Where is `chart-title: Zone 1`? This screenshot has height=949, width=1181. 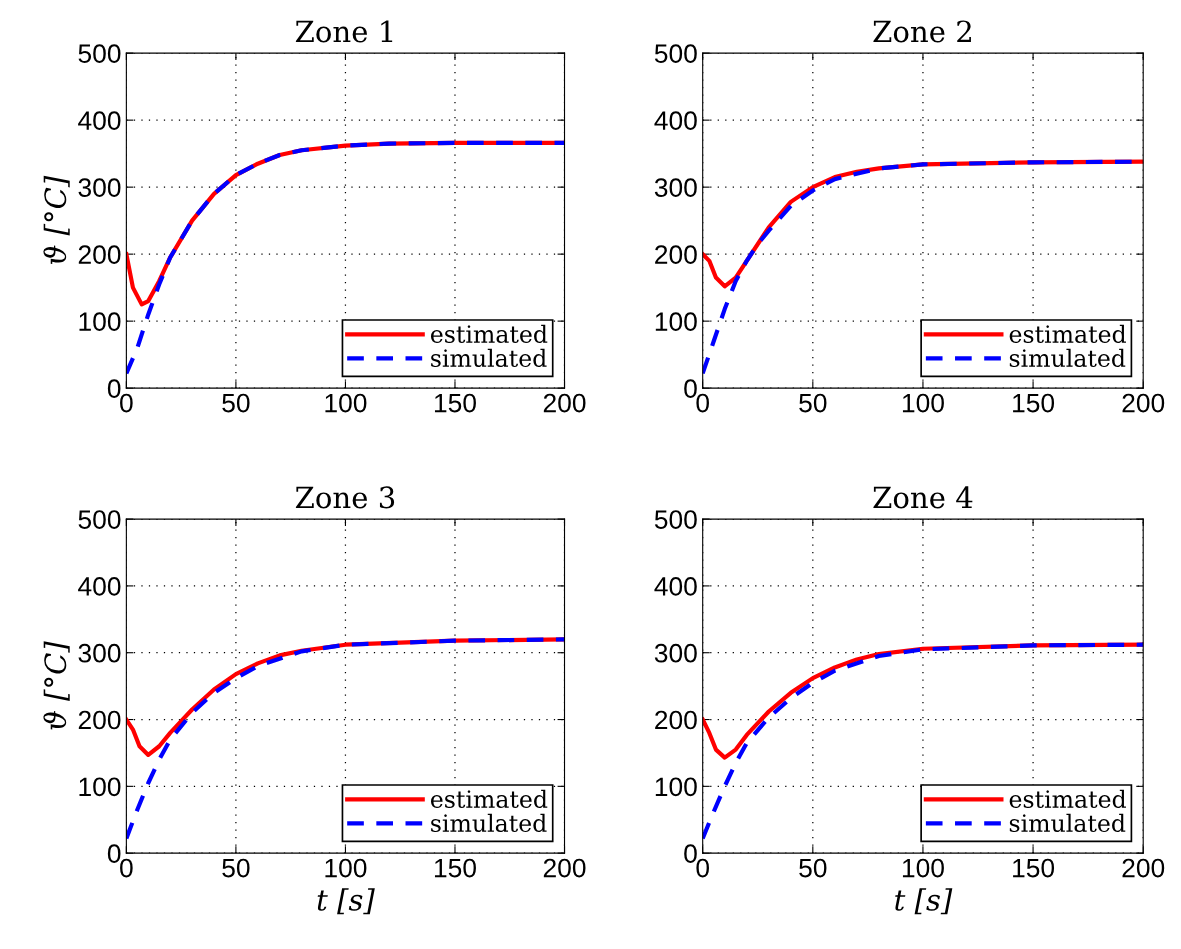 chart-title: Zone 1 is located at coordinates (344, 31).